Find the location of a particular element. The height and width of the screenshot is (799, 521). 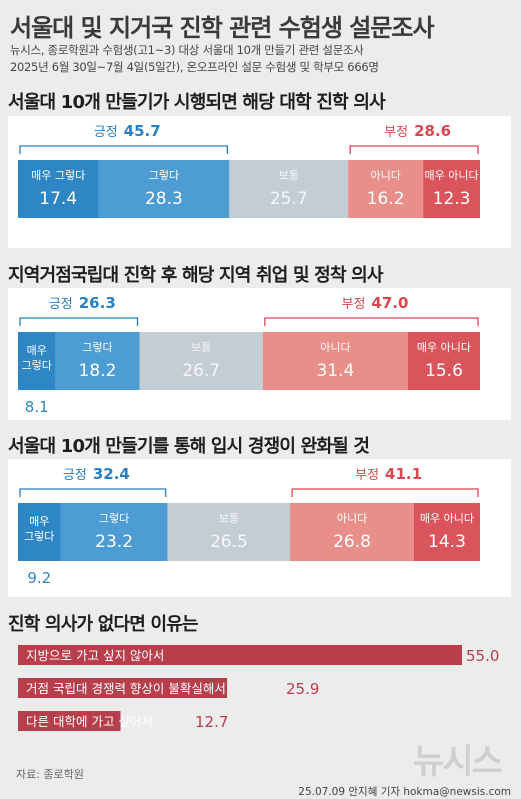

chart3-value-label-no: 26.8 is located at coordinates (352, 542).